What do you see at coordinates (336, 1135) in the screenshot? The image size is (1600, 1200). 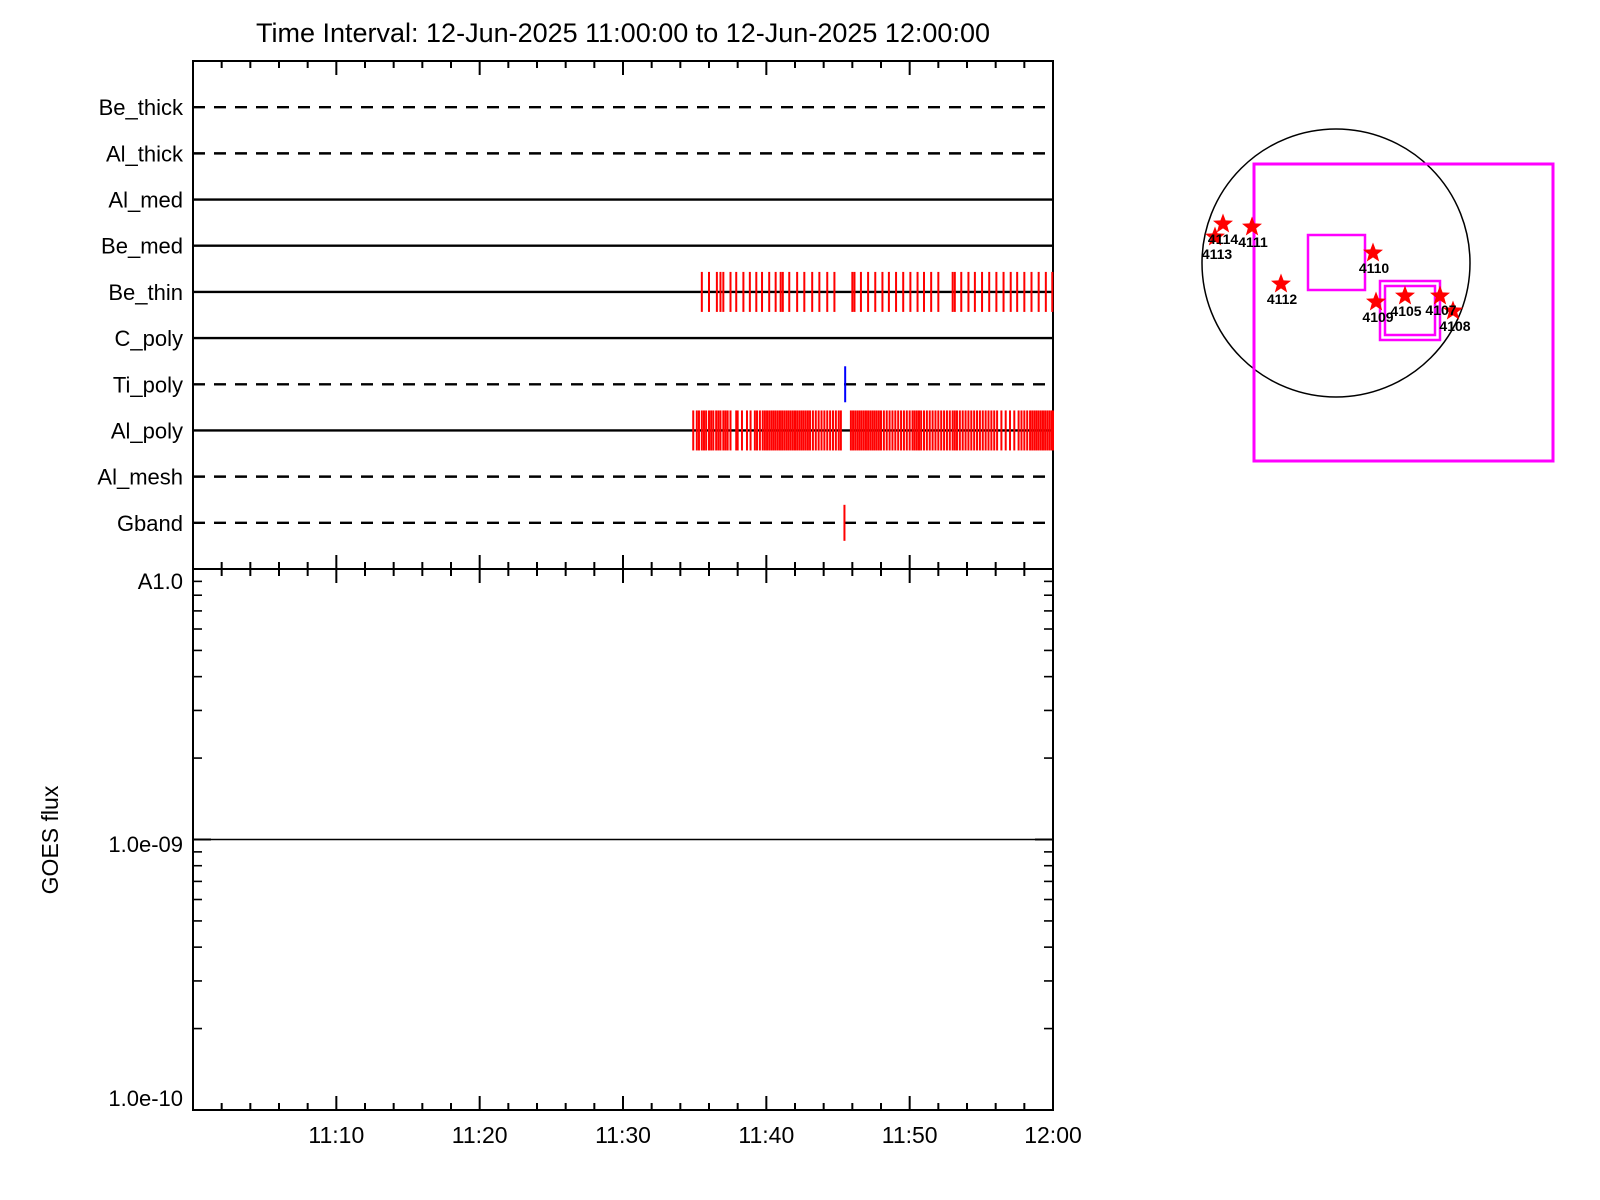 I see `x-tick-label: 11:10` at bounding box center [336, 1135].